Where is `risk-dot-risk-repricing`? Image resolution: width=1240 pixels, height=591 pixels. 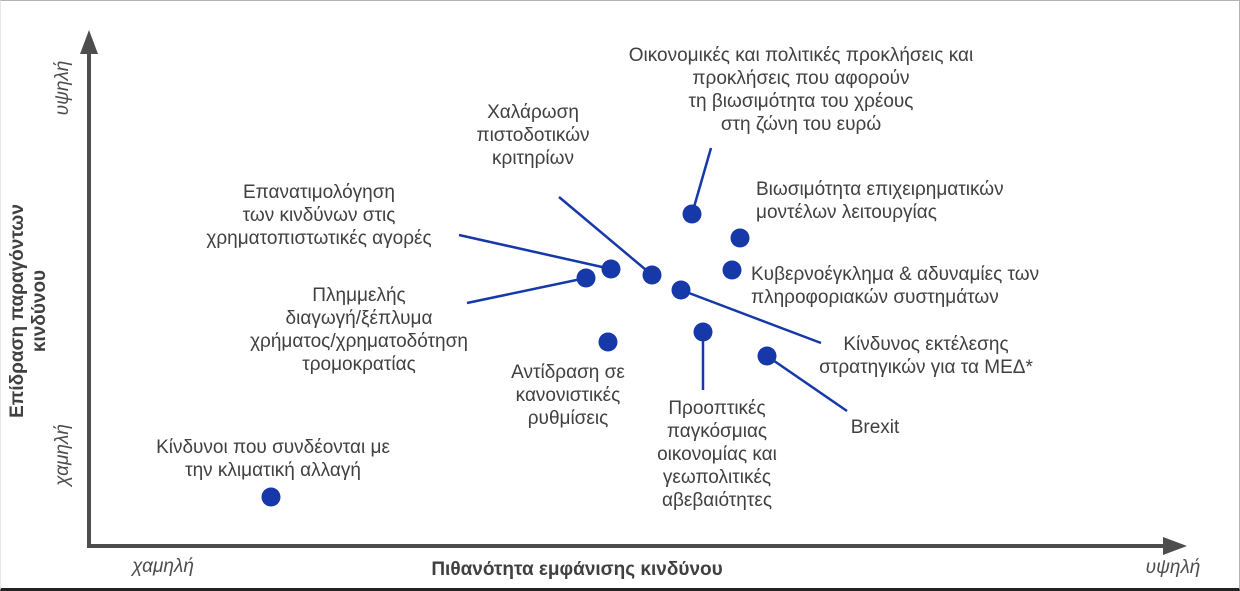 risk-dot-risk-repricing is located at coordinates (611, 269).